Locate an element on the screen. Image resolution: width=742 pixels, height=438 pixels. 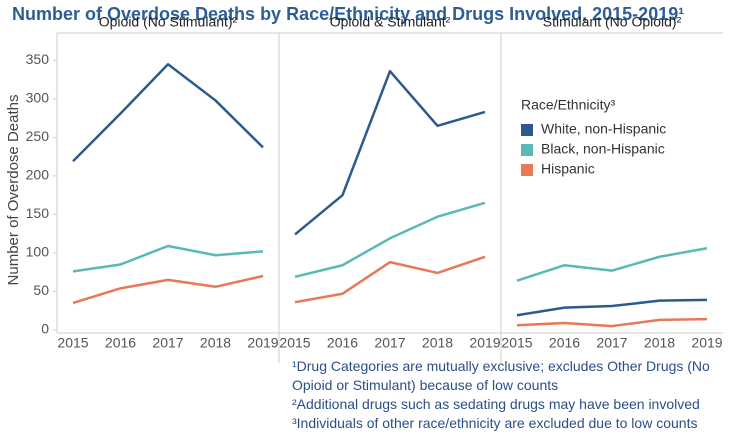
y-tick-label: 300 is located at coordinates (38, 98).